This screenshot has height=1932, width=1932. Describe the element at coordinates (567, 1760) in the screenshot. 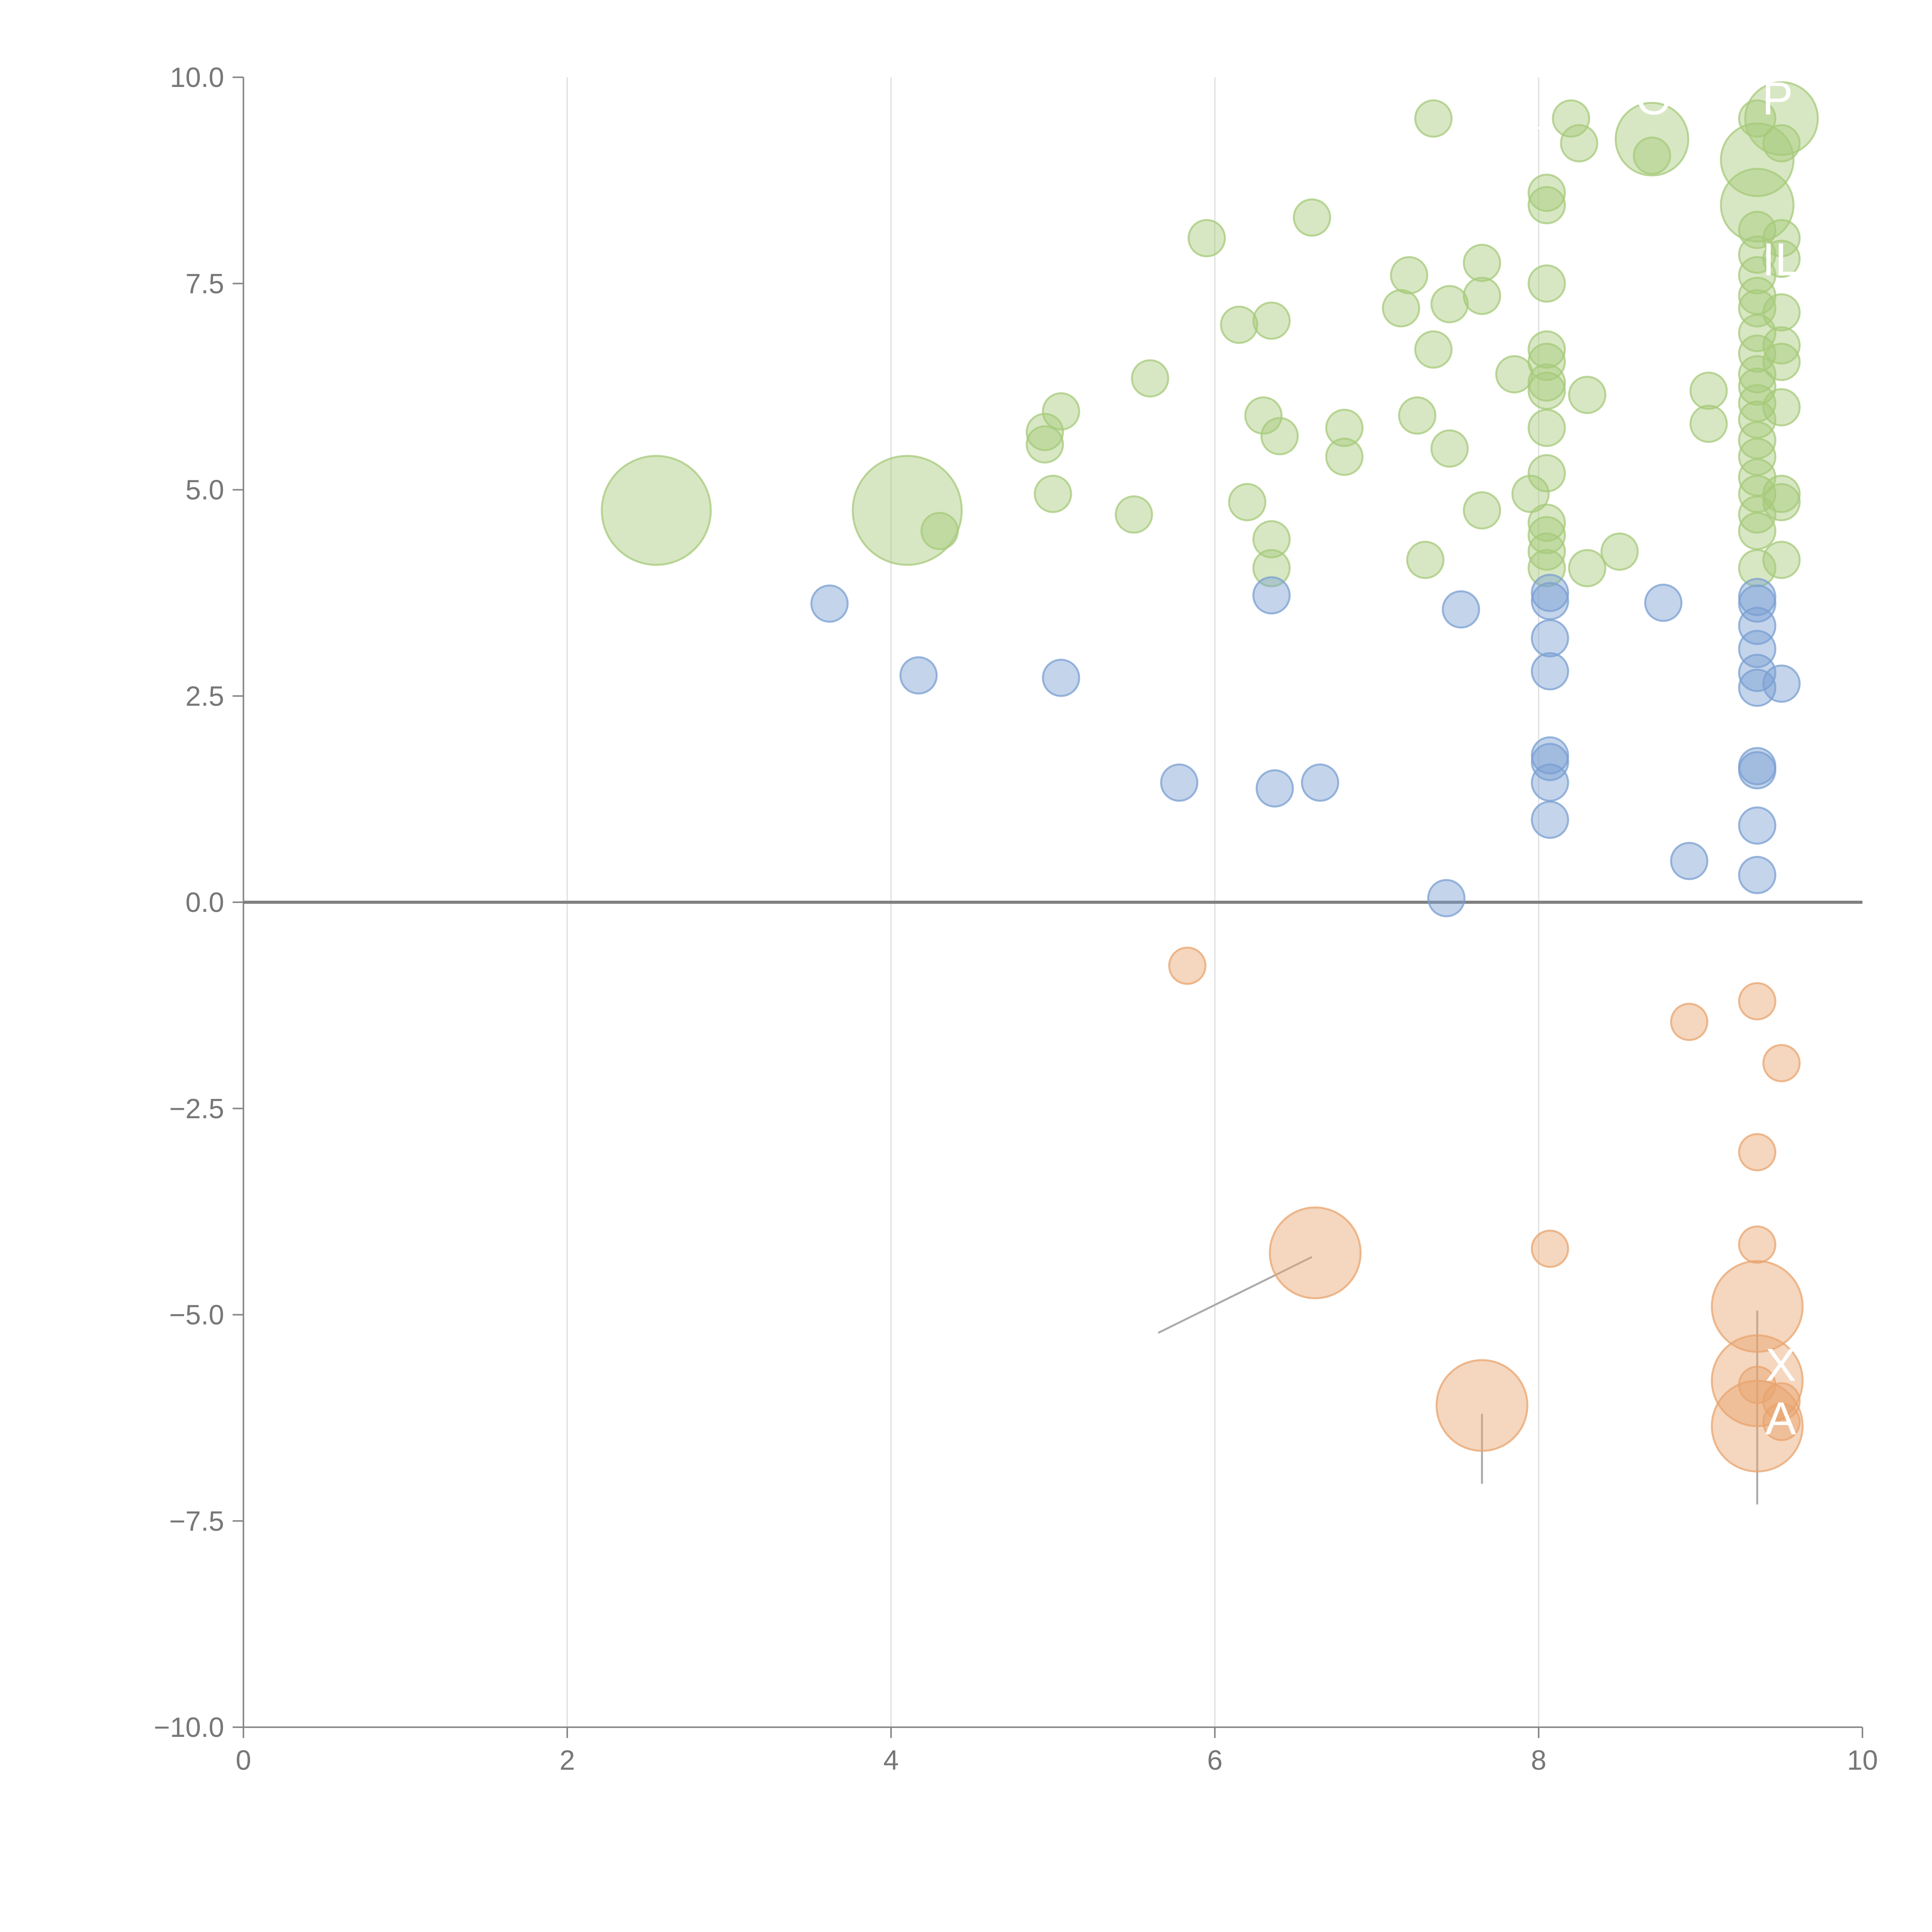

I see `x-tick-label: 2` at that location.